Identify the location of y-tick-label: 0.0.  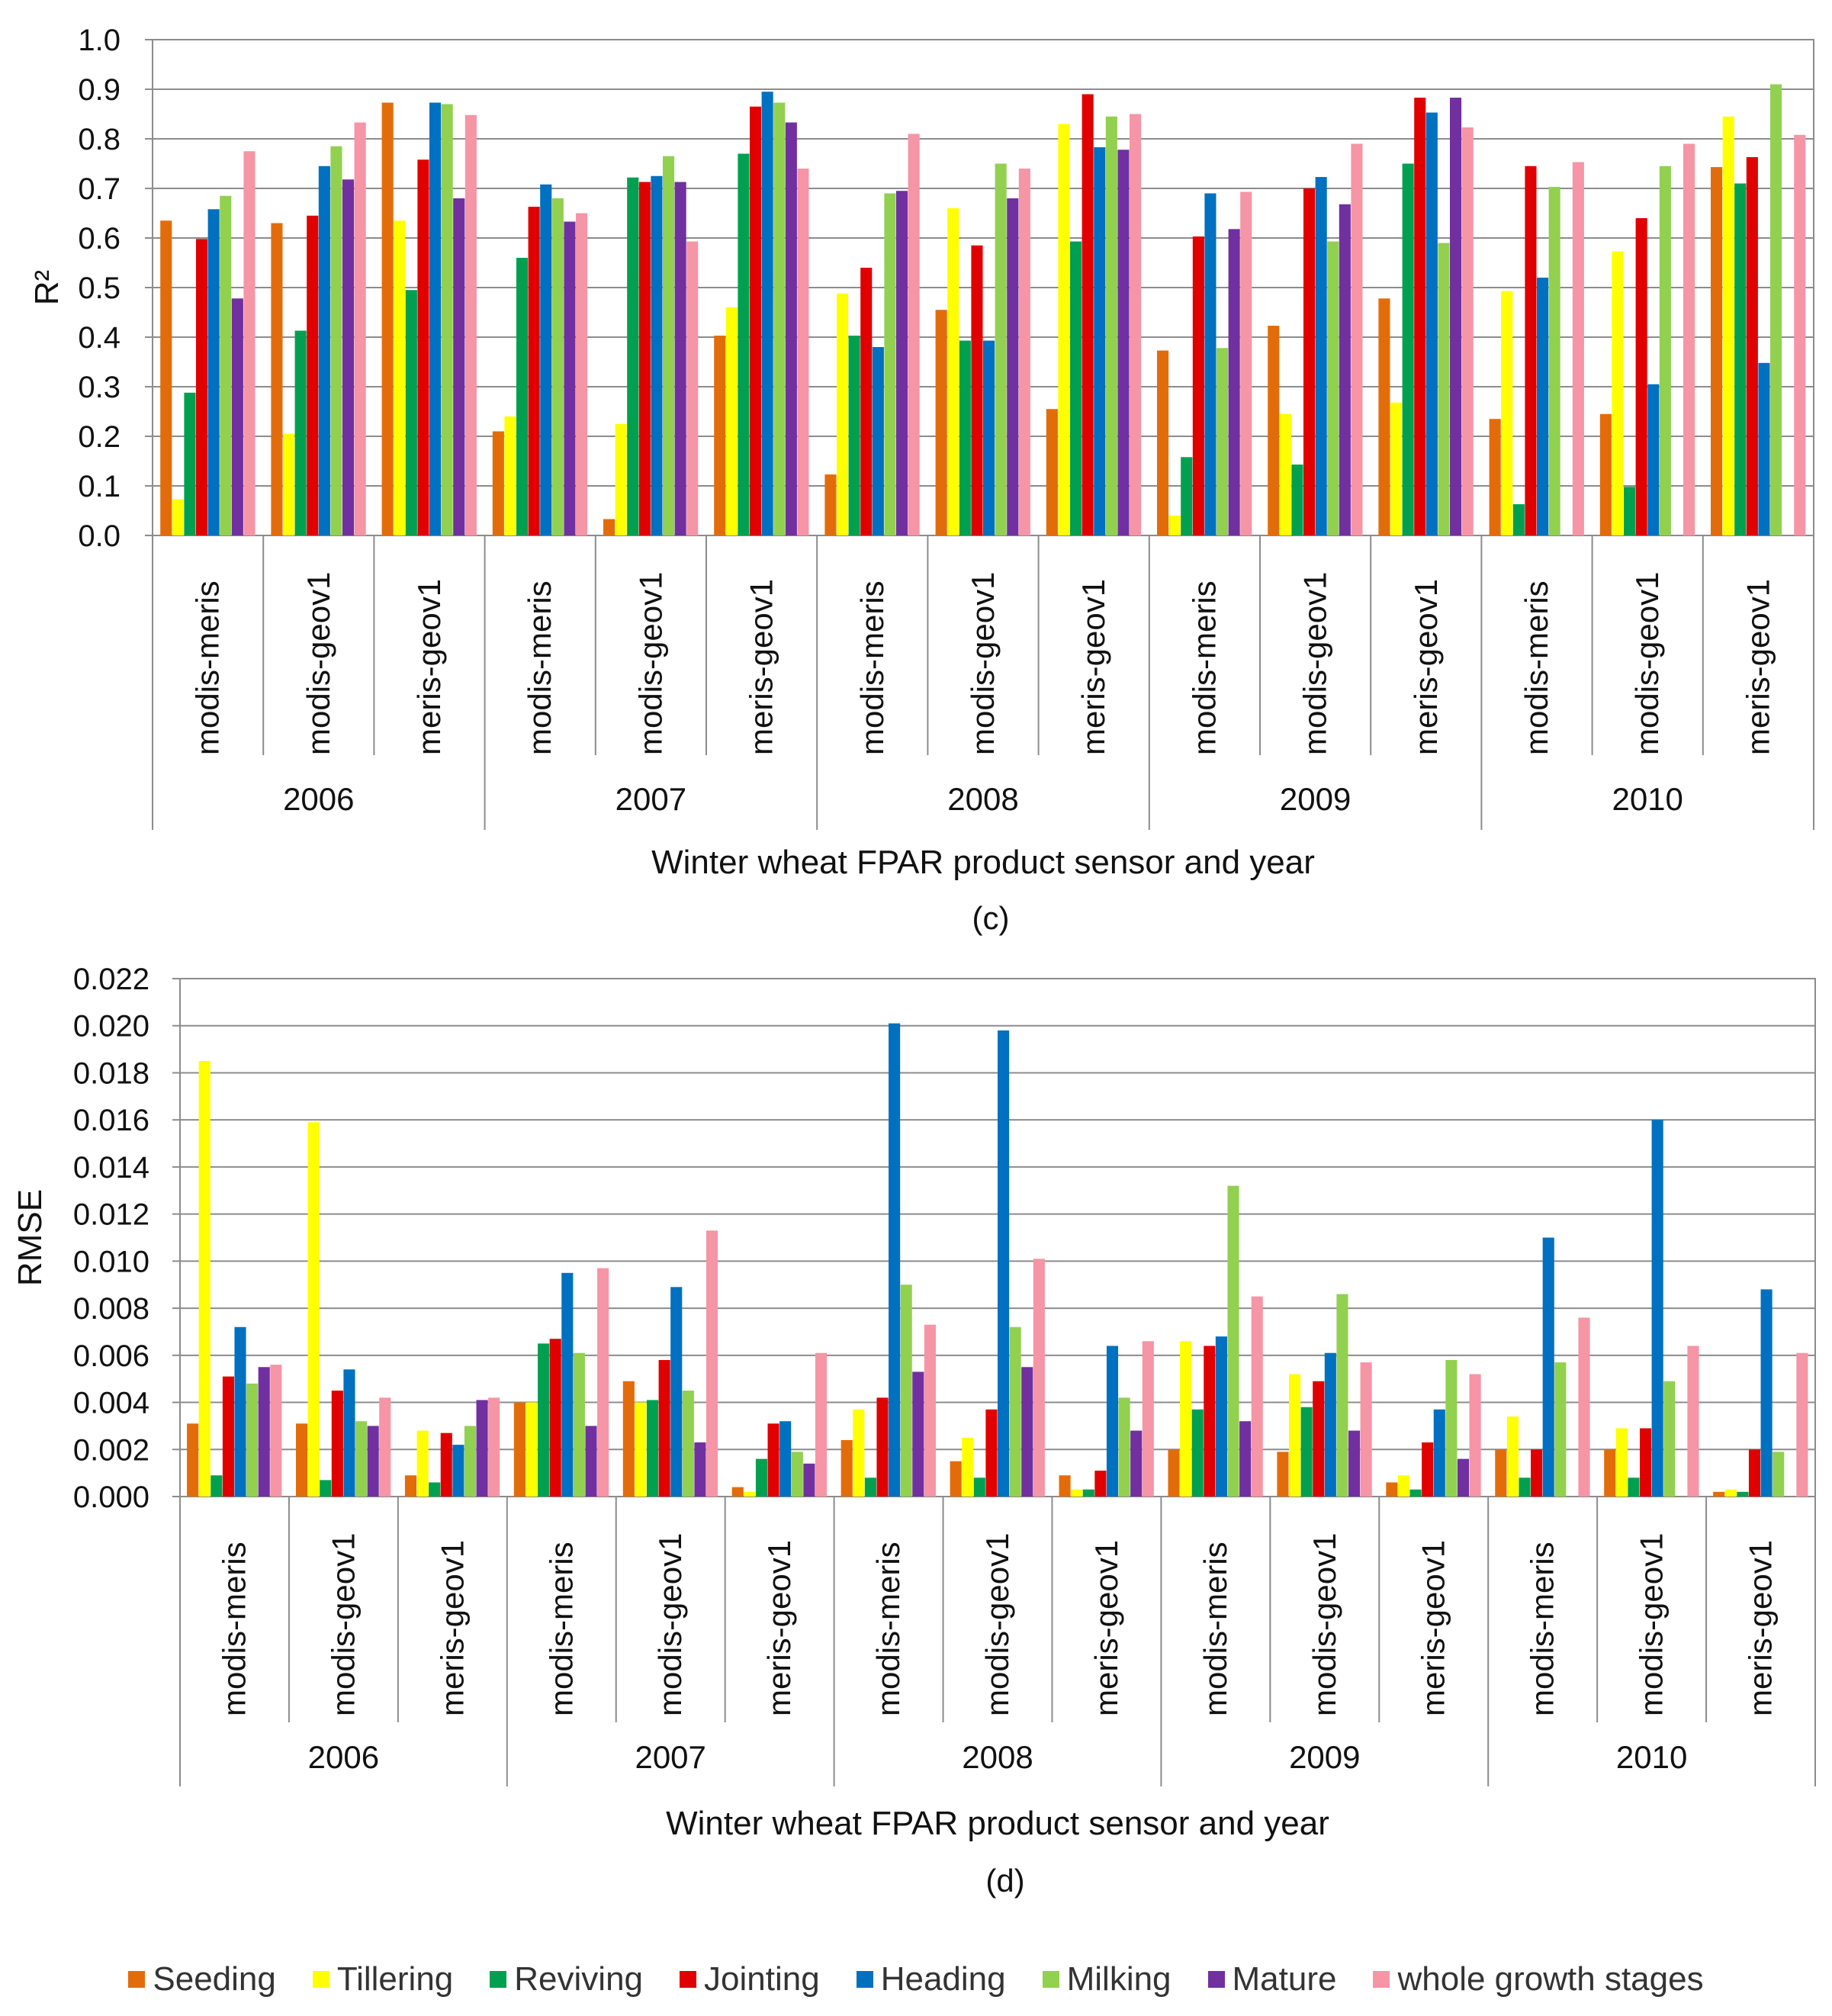
(99, 536).